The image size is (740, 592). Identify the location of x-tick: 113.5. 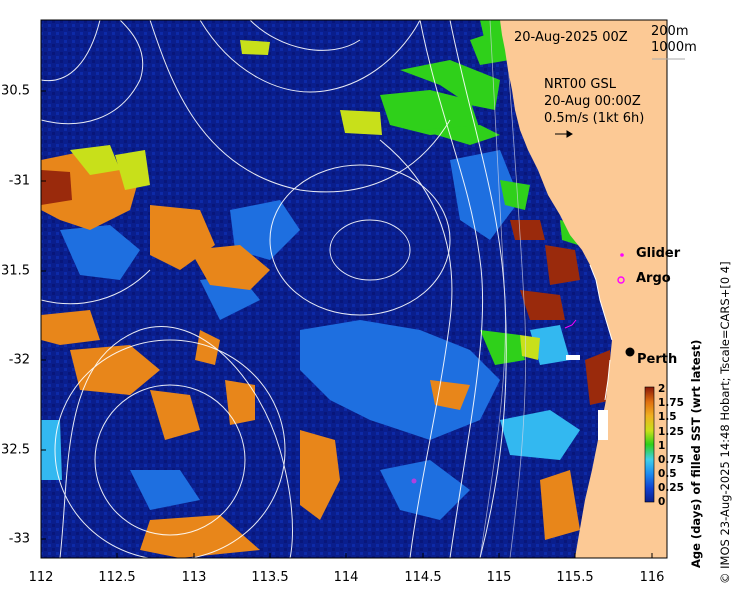
(270, 577).